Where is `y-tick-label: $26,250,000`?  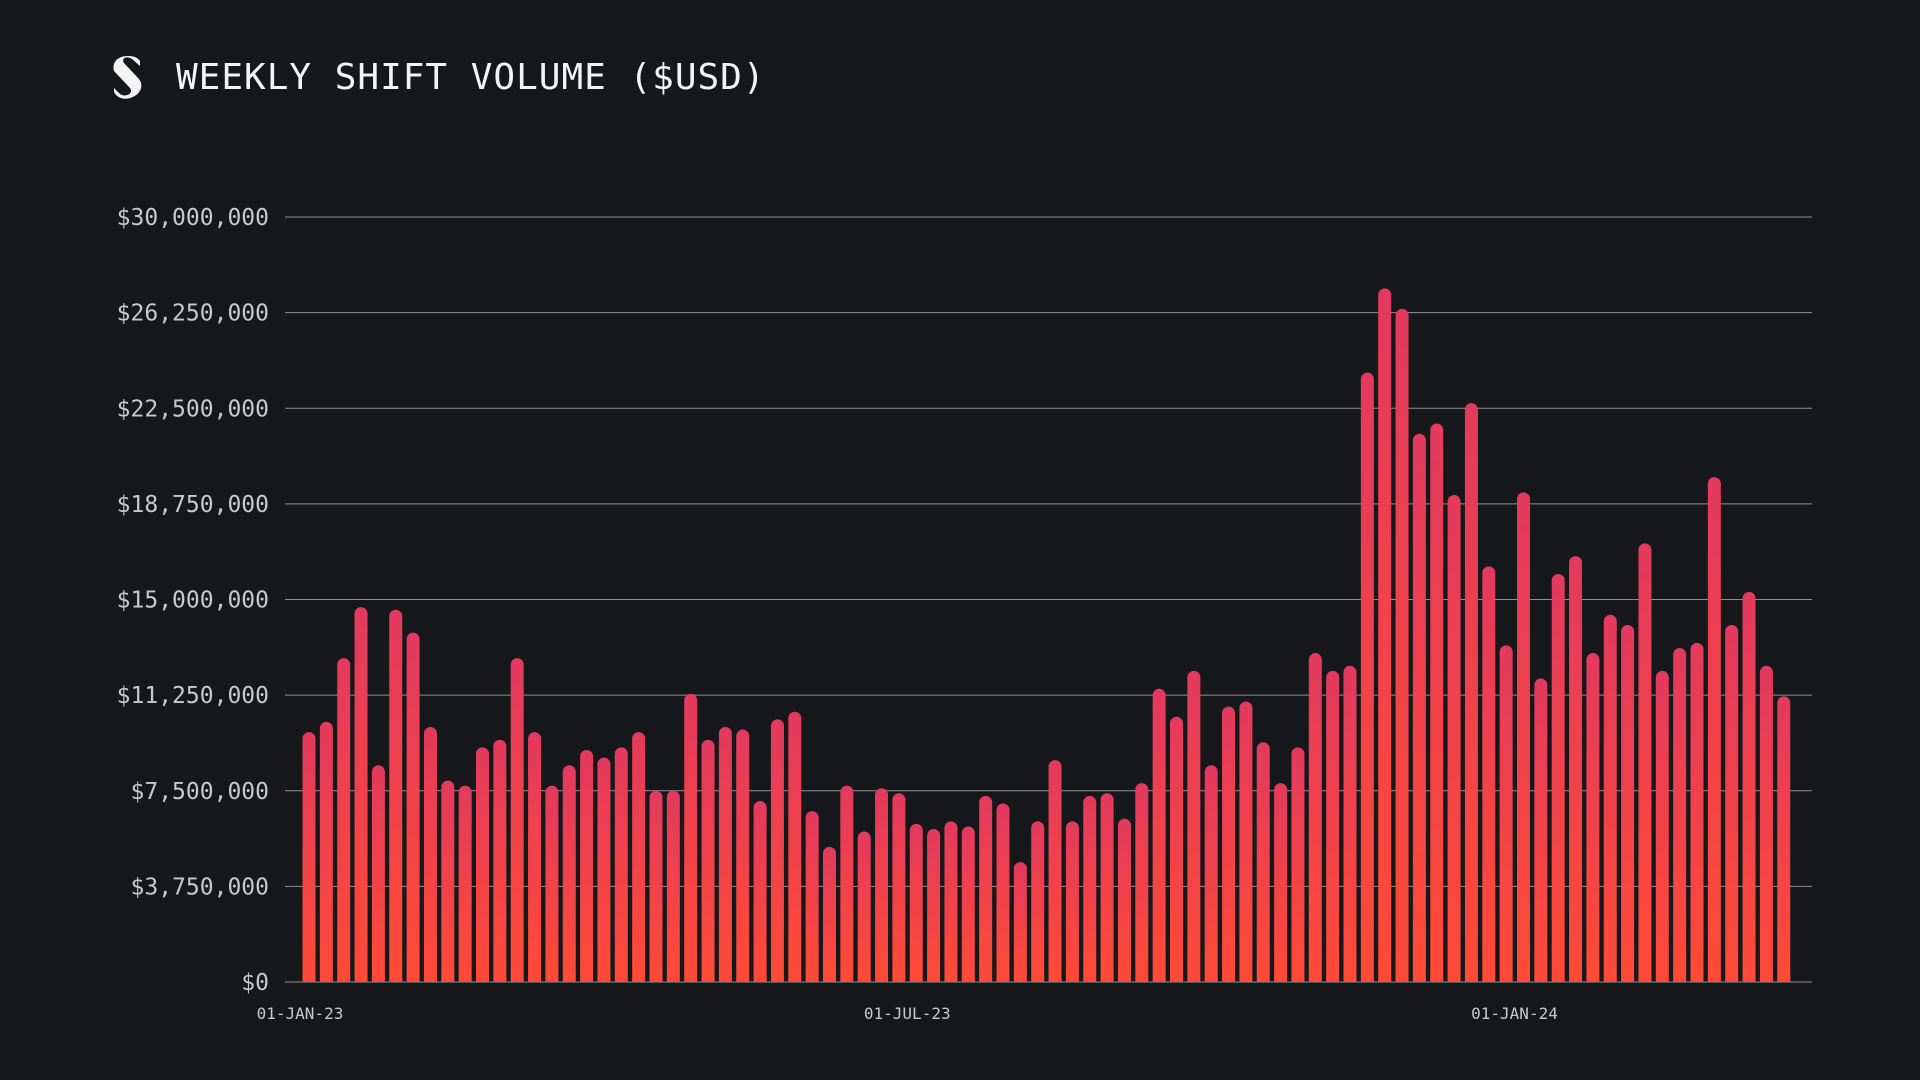
y-tick-label: $26,250,000 is located at coordinates (193, 314).